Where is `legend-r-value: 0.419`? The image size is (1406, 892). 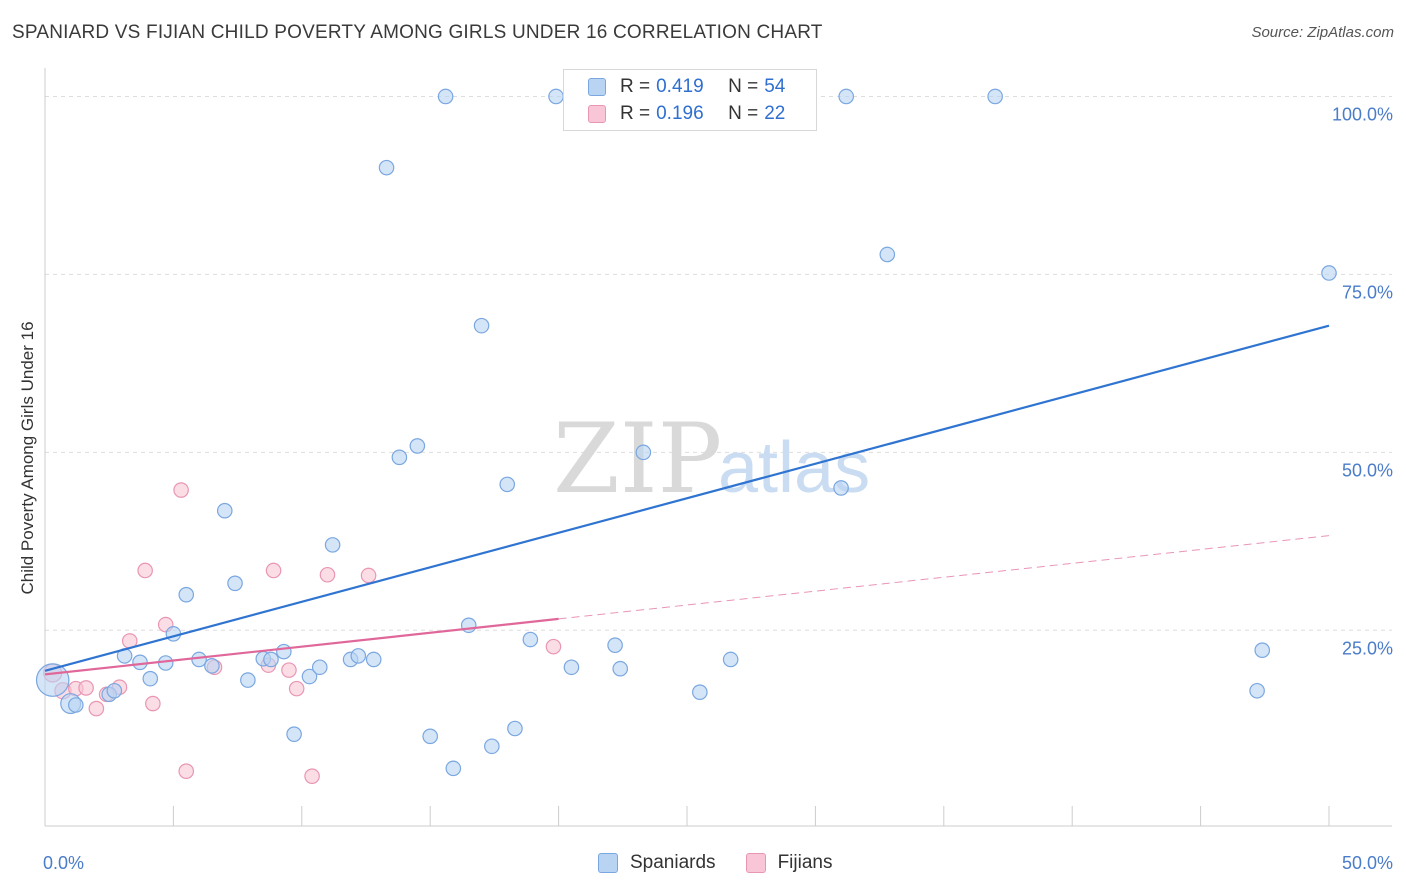
legend-r-value: 0.419 is located at coordinates (680, 86).